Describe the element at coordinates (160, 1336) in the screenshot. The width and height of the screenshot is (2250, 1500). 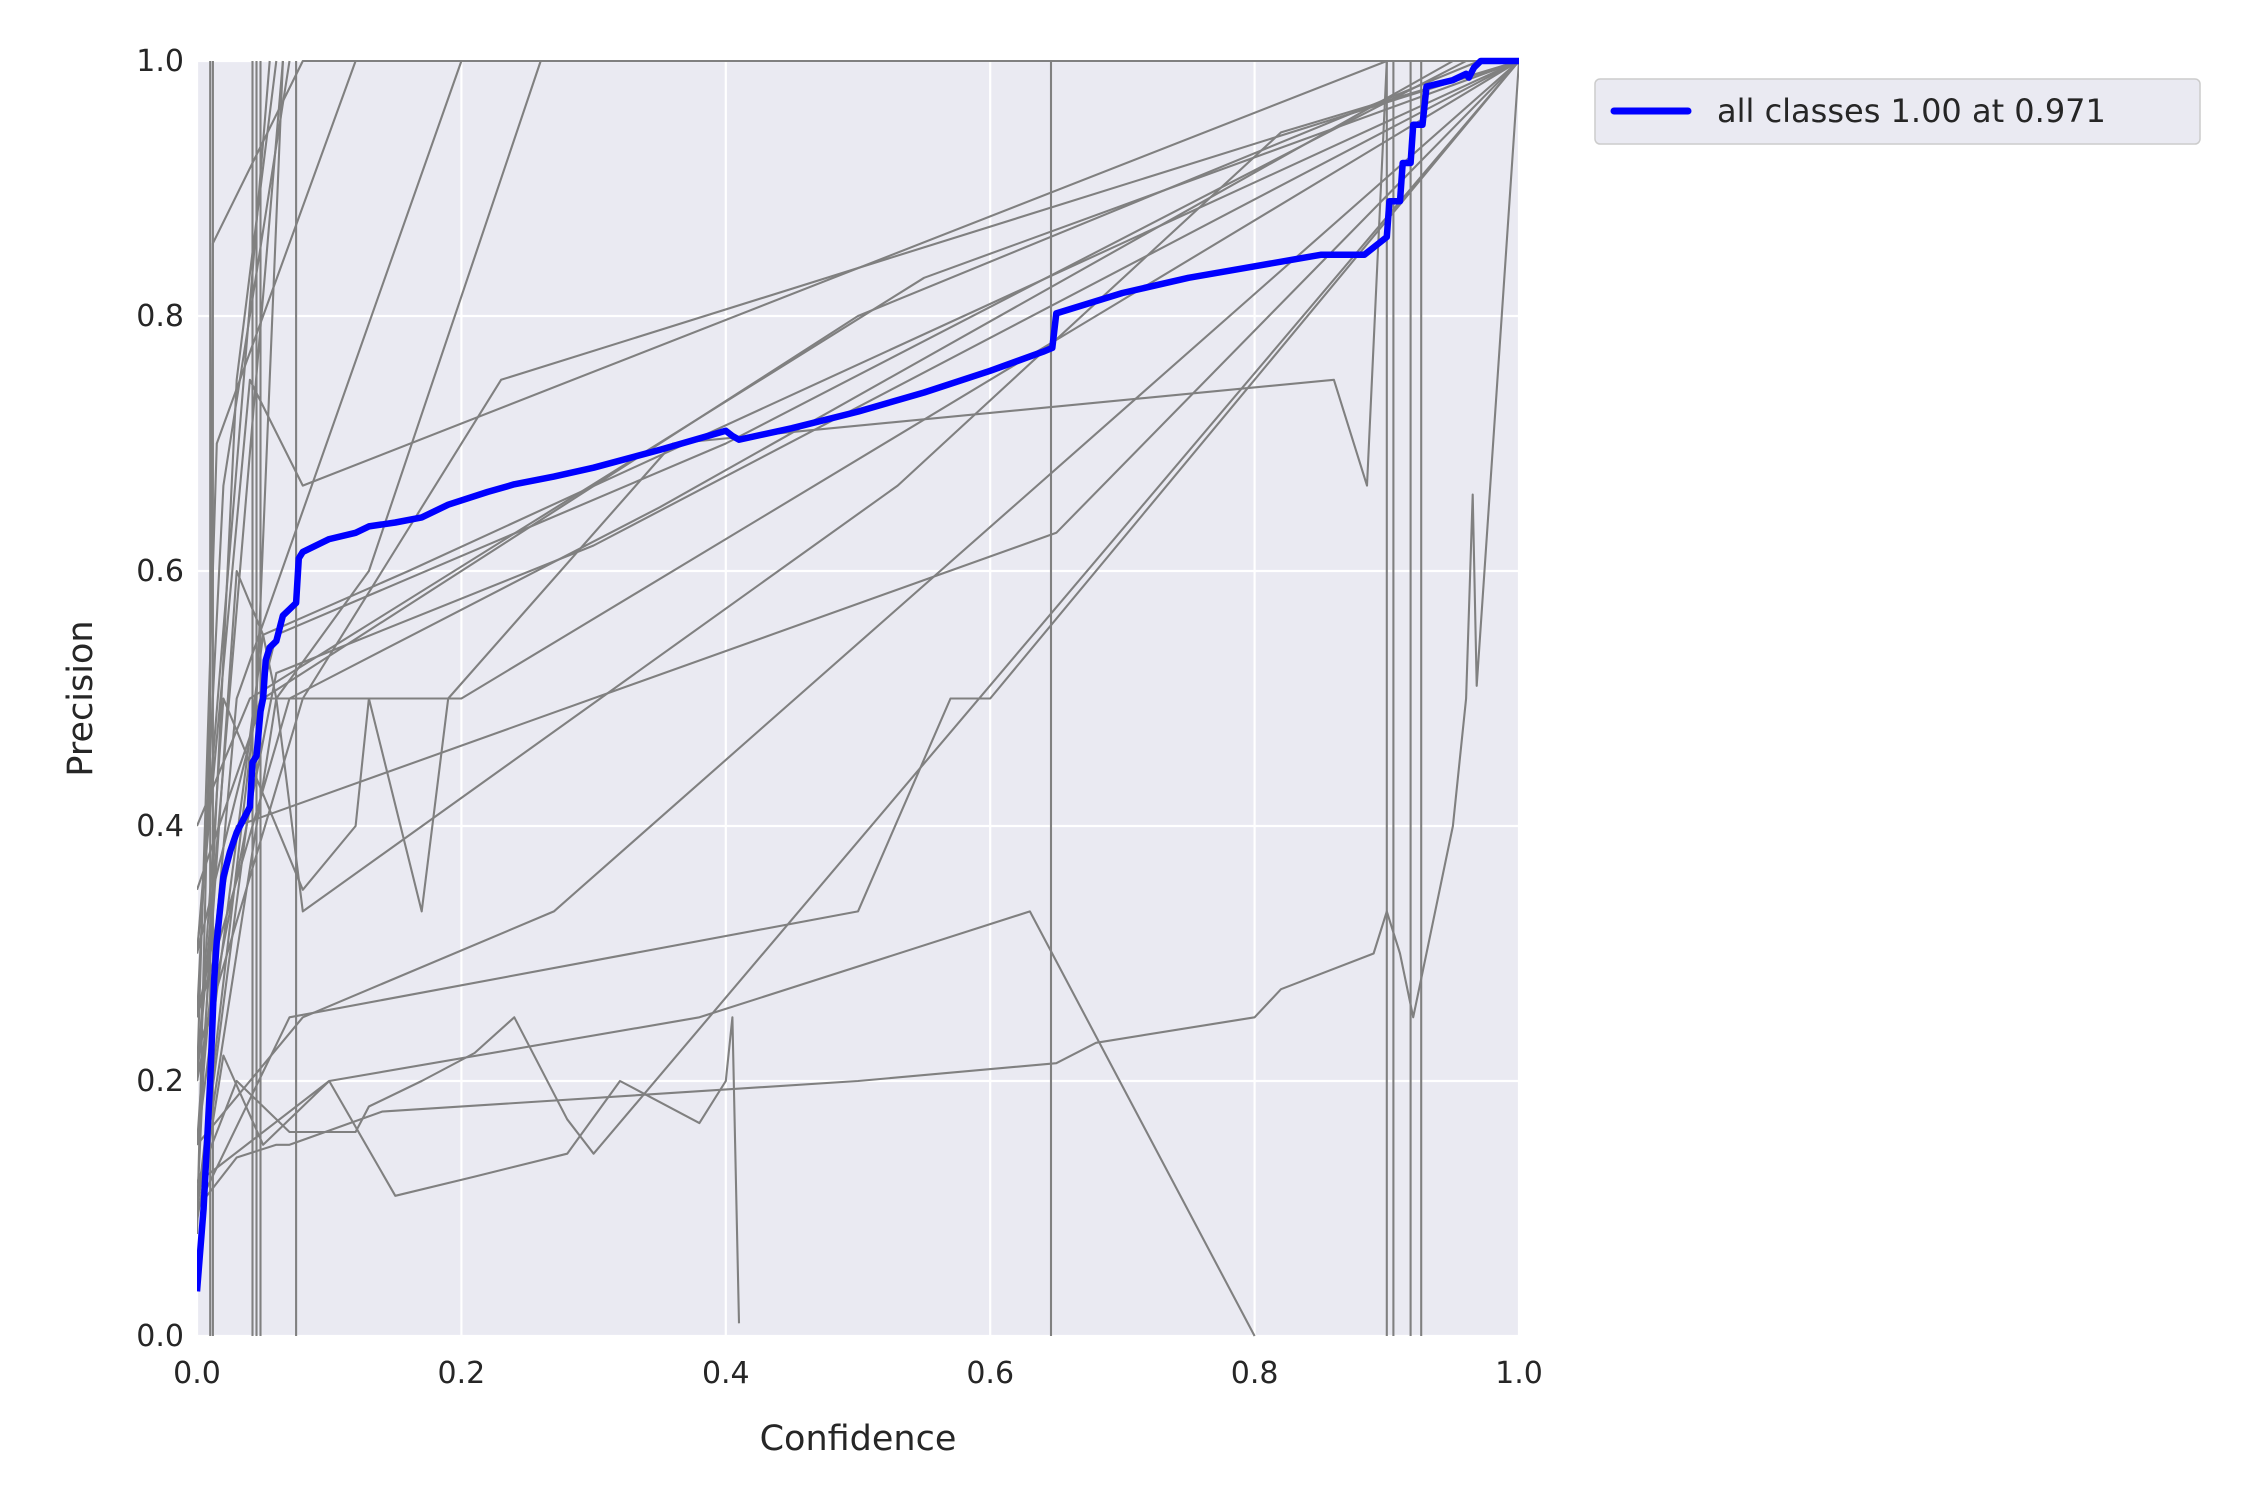
I see `y-tick-label: 0.0` at that location.